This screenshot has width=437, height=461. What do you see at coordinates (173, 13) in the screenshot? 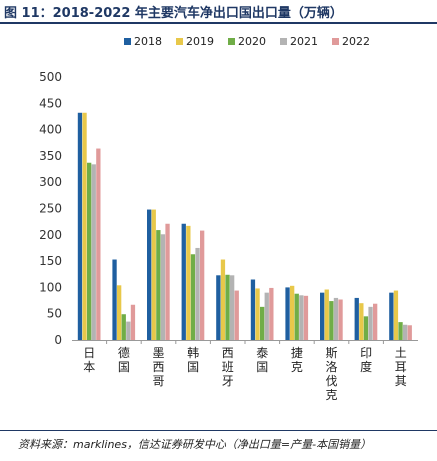
I see `figure-title: 图 11：2018-2022 年主要汽车净出口国出口量（万辆）` at bounding box center [173, 13].